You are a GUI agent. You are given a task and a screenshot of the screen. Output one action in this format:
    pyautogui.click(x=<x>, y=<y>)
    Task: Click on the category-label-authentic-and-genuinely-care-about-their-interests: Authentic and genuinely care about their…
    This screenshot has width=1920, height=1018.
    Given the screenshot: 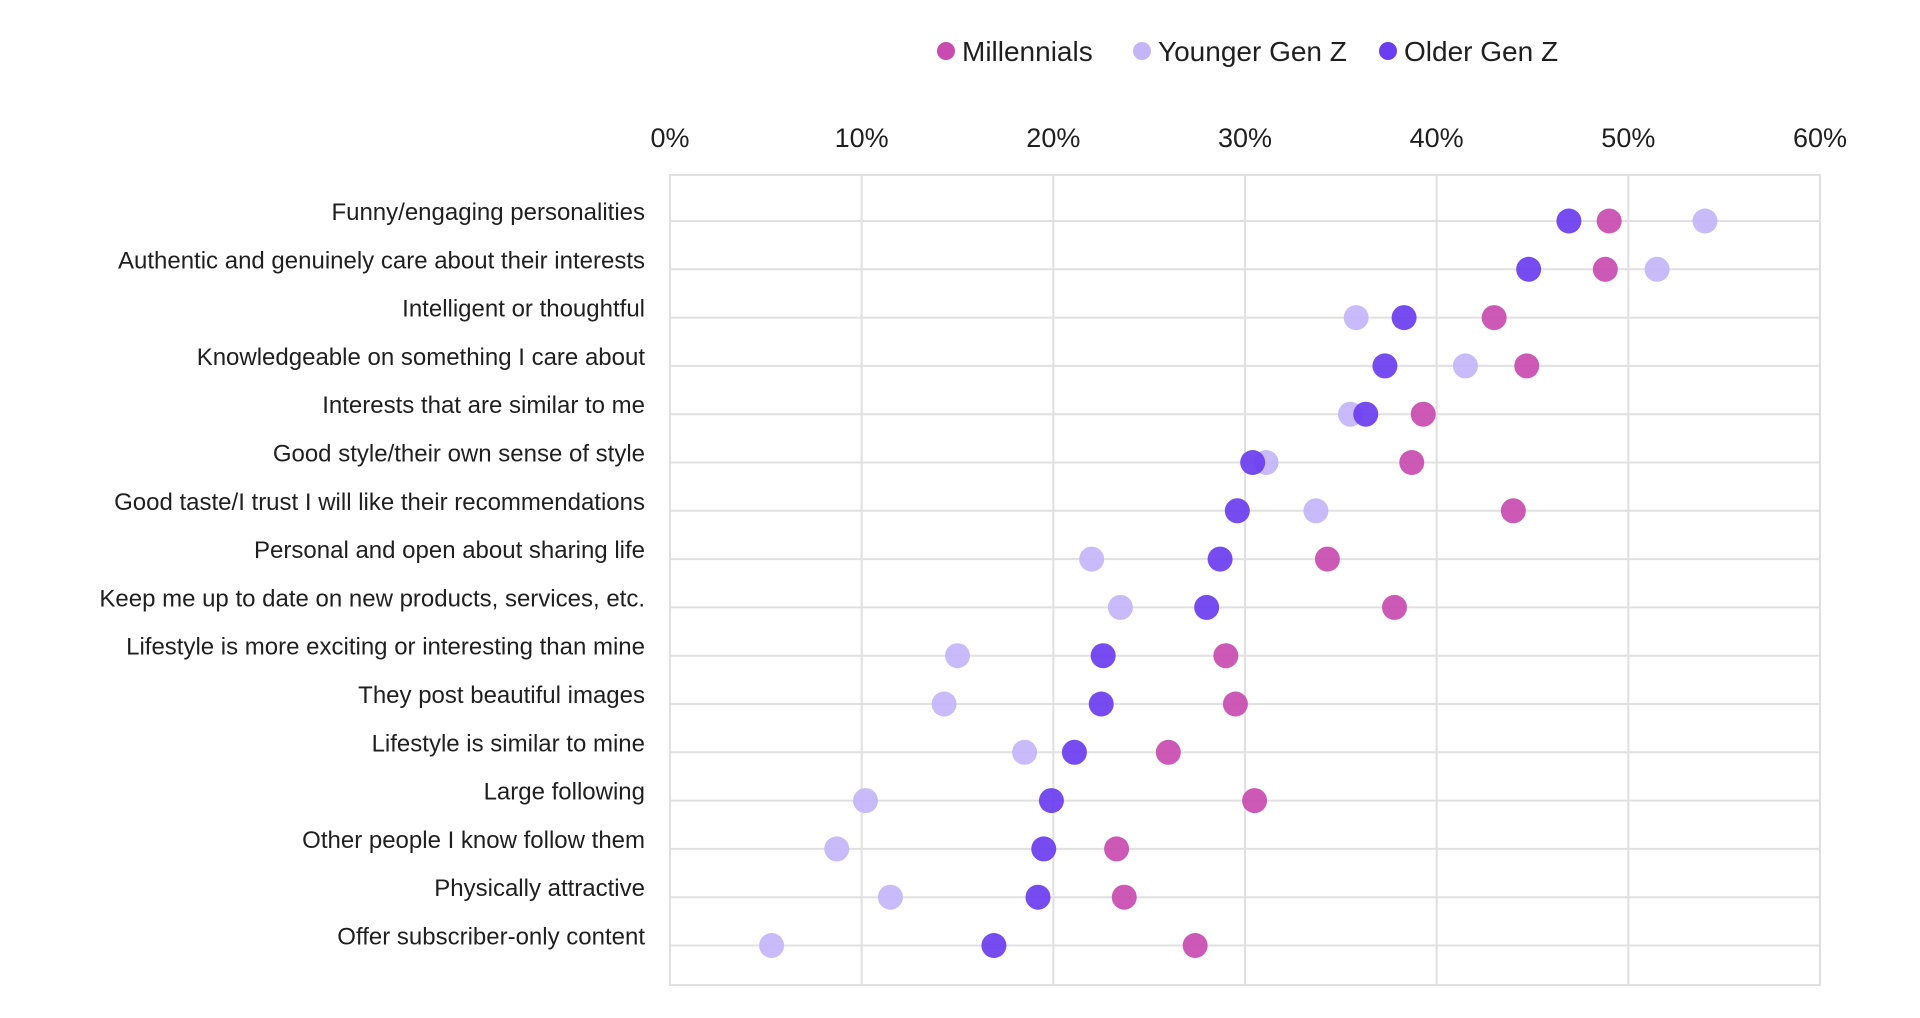 What is the action you would take?
    pyautogui.click(x=381, y=260)
    